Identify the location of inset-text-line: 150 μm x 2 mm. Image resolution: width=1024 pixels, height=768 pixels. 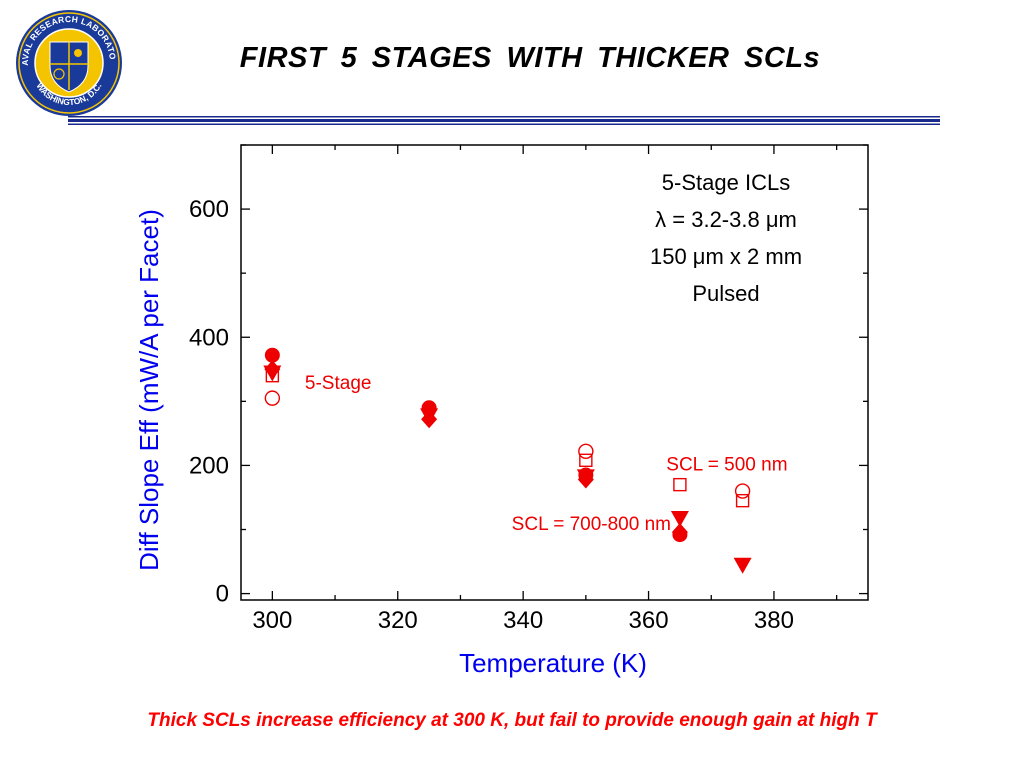
(726, 256).